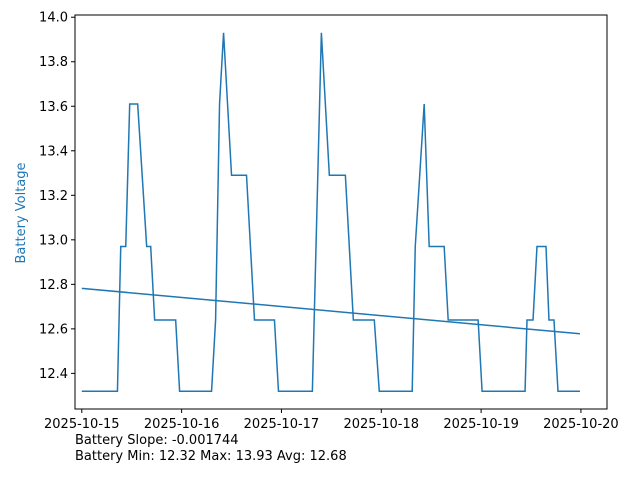 Image resolution: width=640 pixels, height=480 pixels. Describe the element at coordinates (82, 424) in the screenshot. I see `x-tick-label: 2025-10-15` at that location.